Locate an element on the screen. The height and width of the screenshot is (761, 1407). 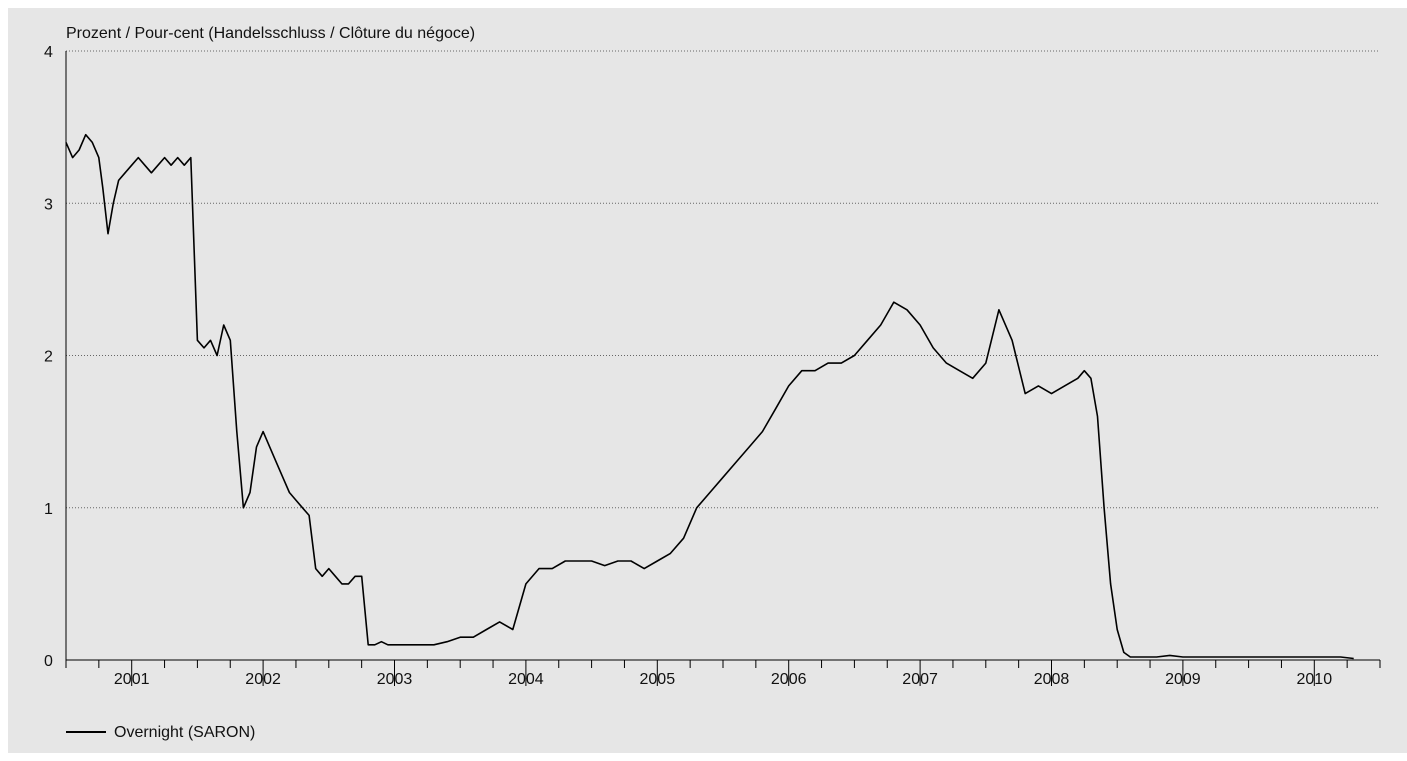
x-tick-label-2001: 2001 is located at coordinates (132, 679).